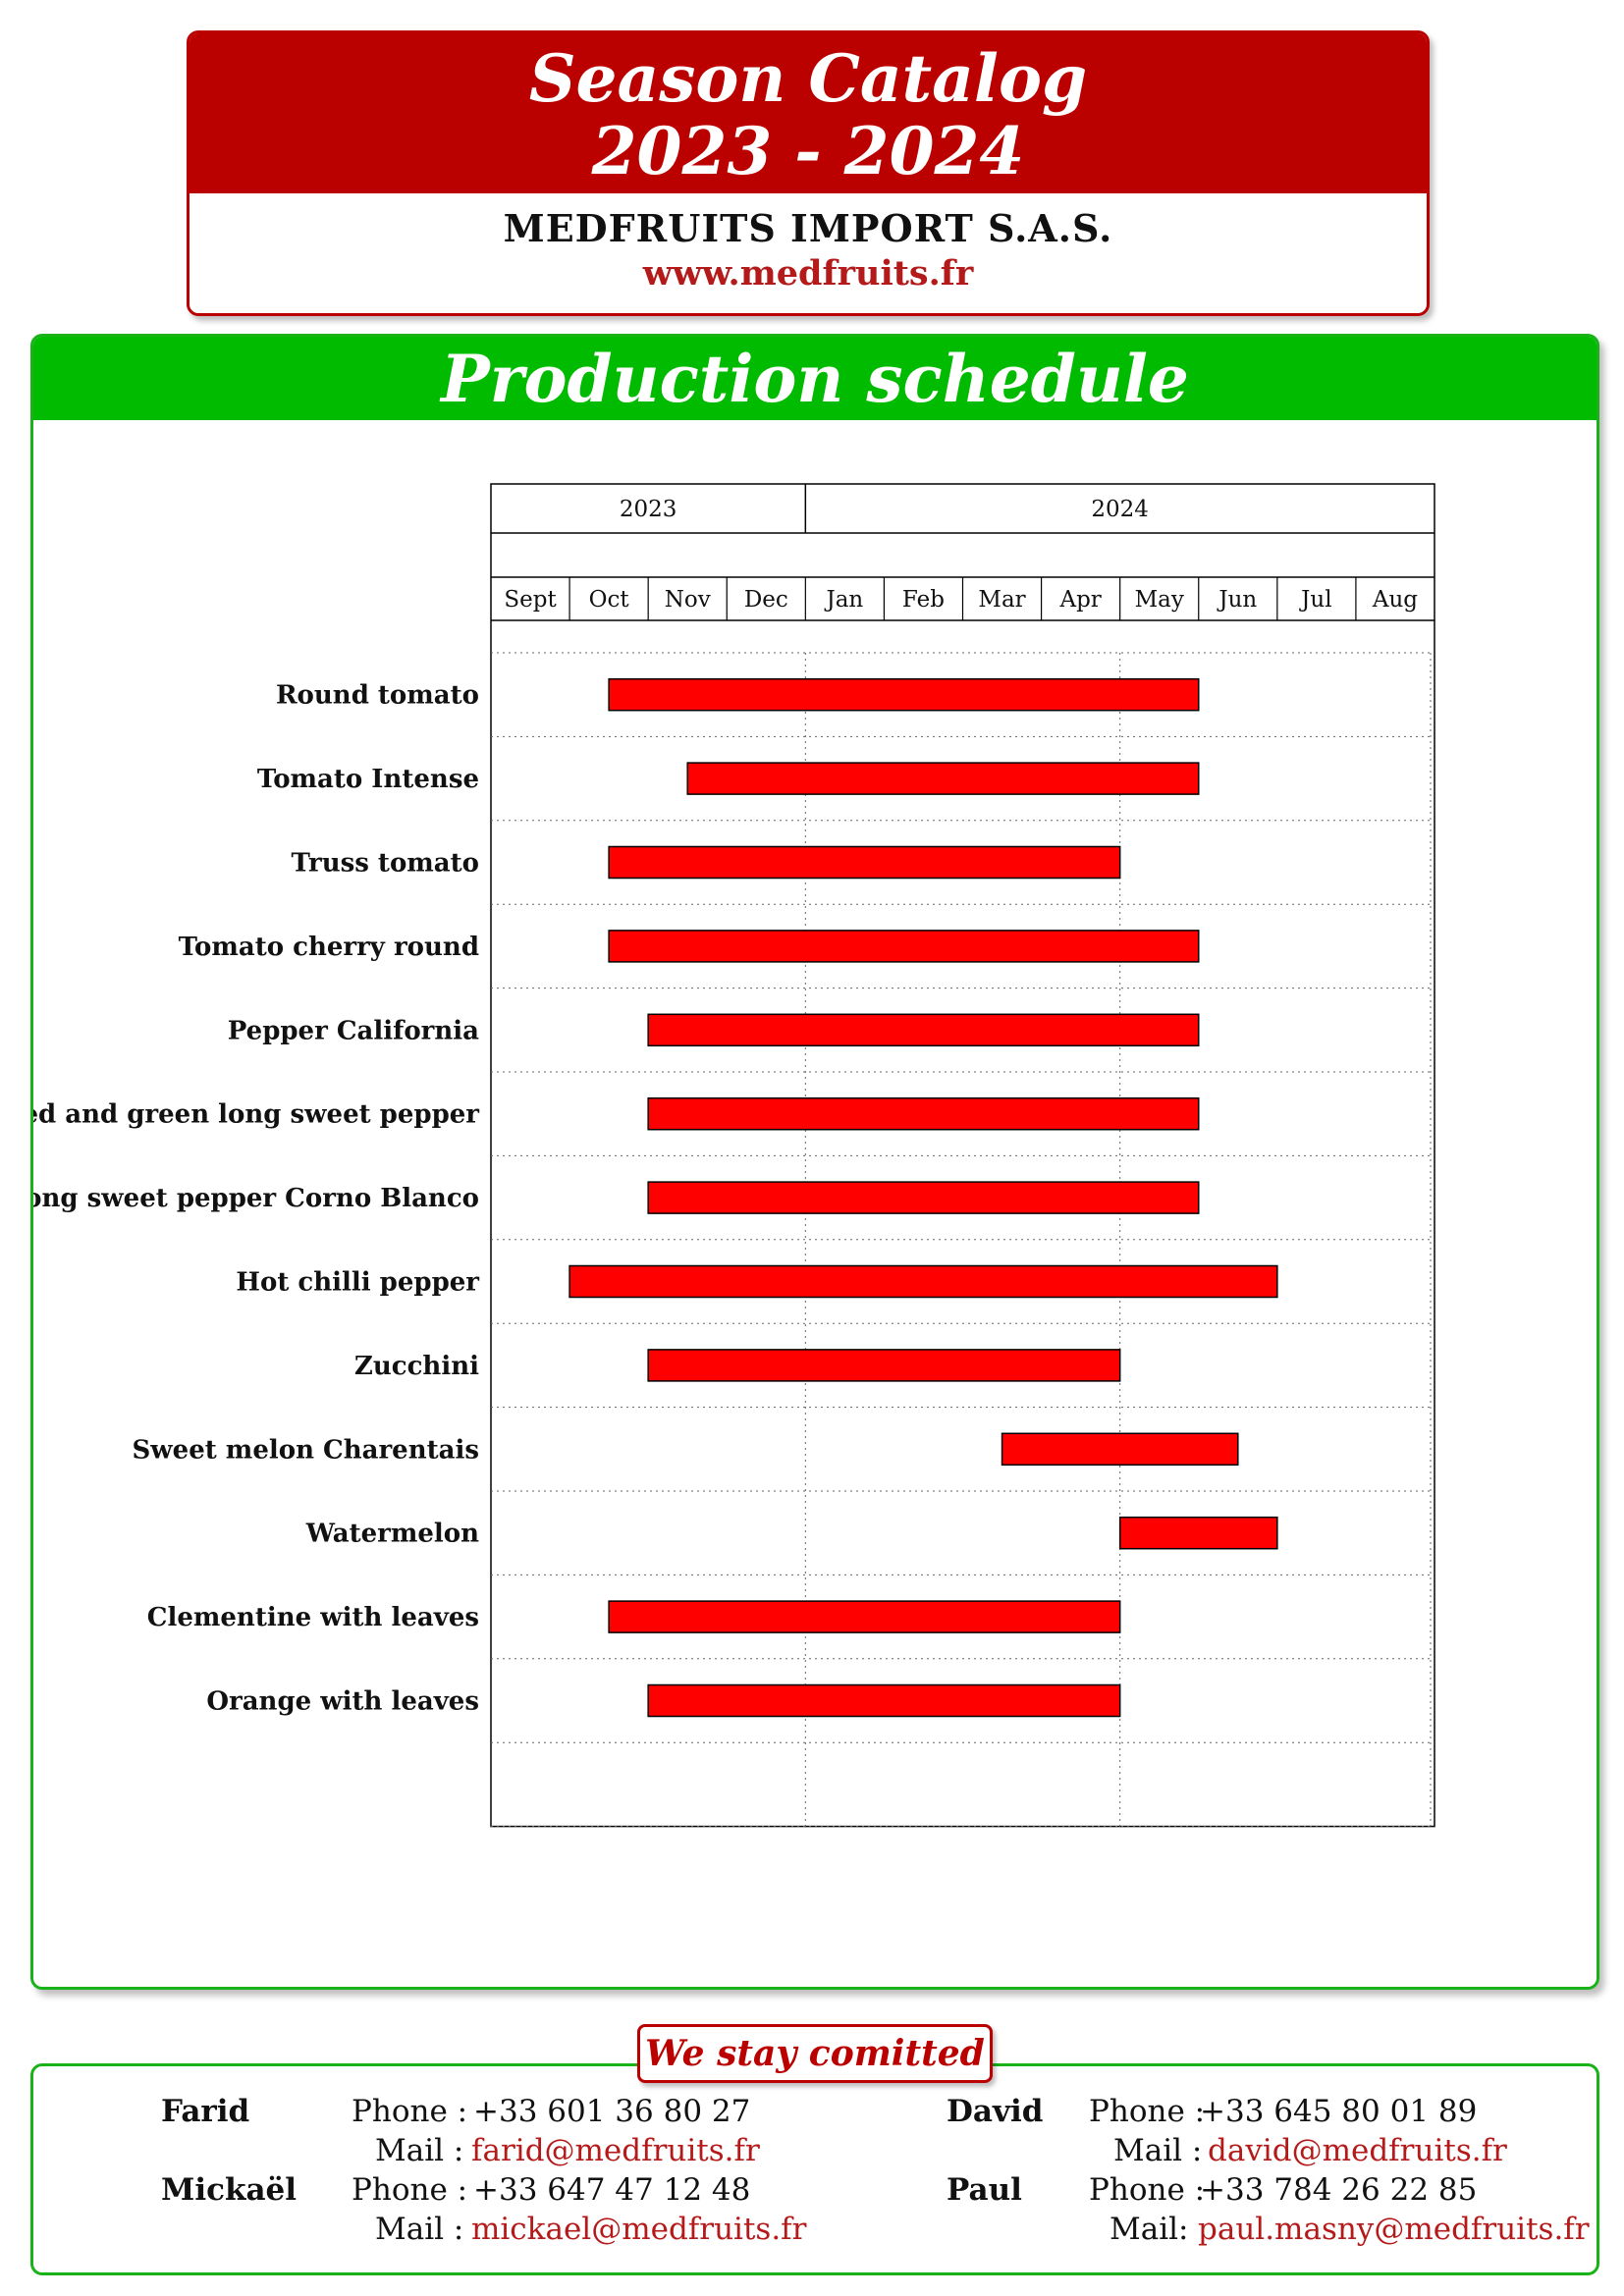  Describe the element at coordinates (688, 600) in the screenshot. I see `month-label: Nov` at that location.